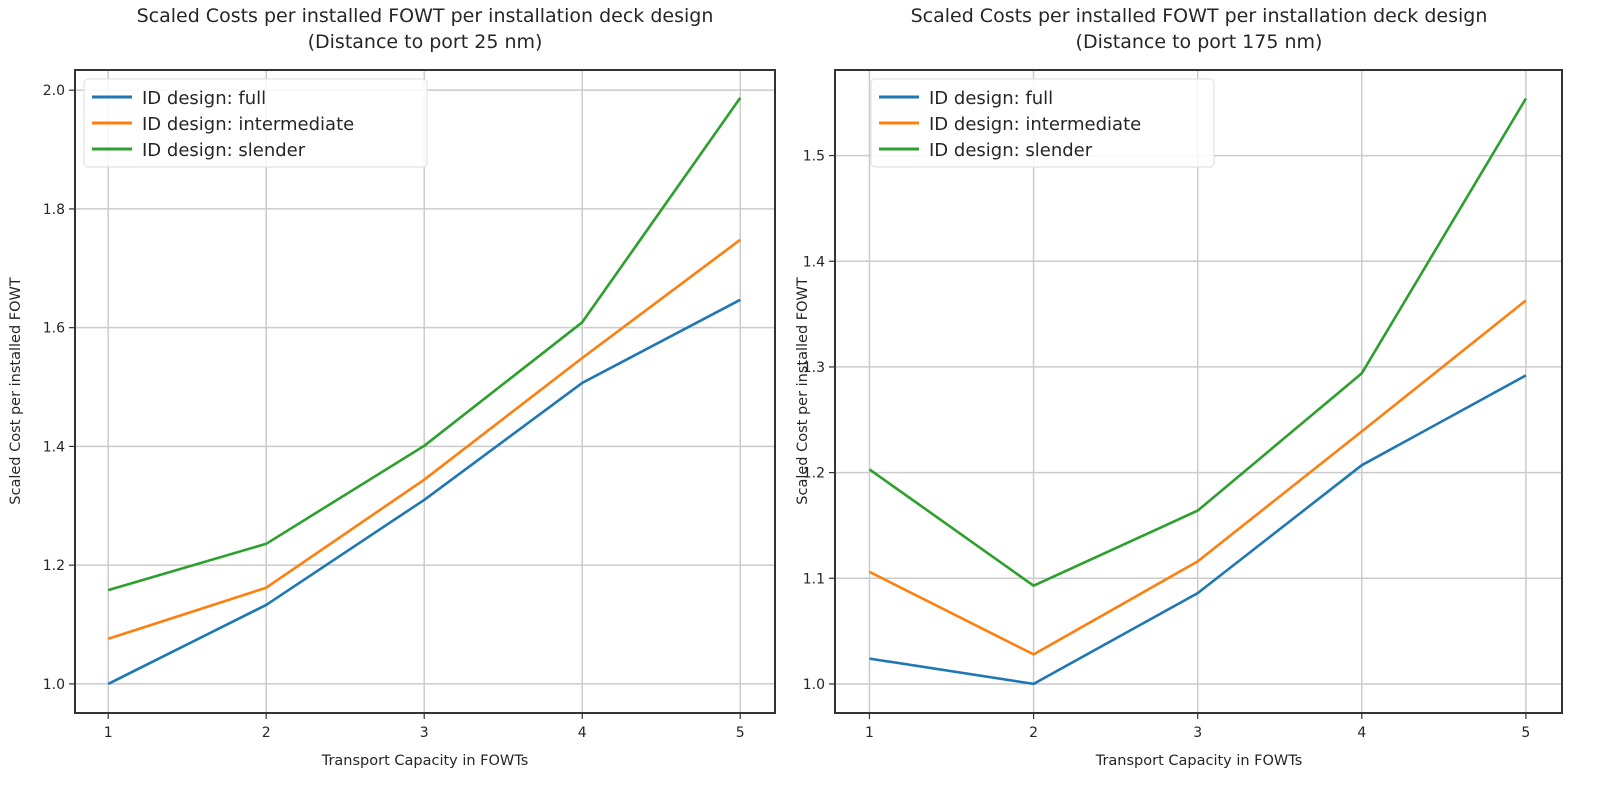  What do you see at coordinates (425, 42) in the screenshot?
I see `chart-subtitle: (Distance to port 25 nm)` at bounding box center [425, 42].